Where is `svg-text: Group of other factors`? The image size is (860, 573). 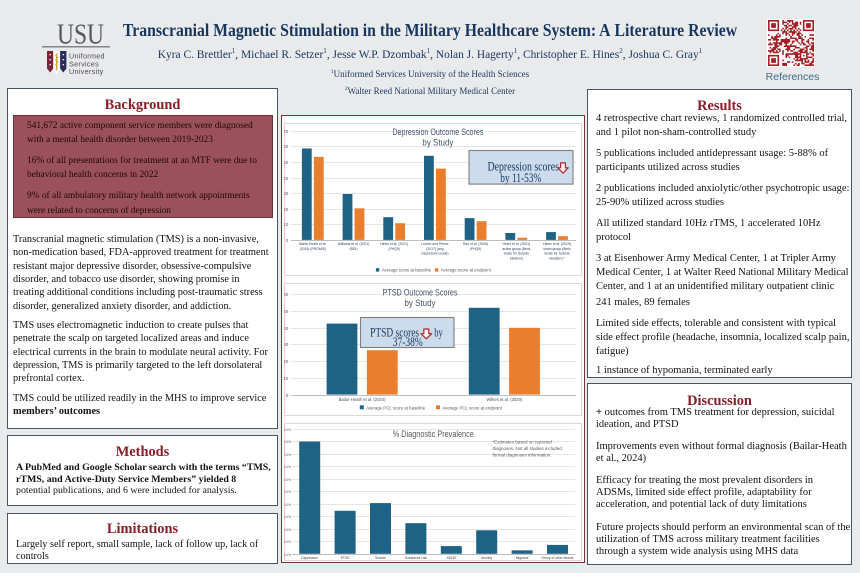
svg-text: Group of other factors is located at coordinates (557, 558).